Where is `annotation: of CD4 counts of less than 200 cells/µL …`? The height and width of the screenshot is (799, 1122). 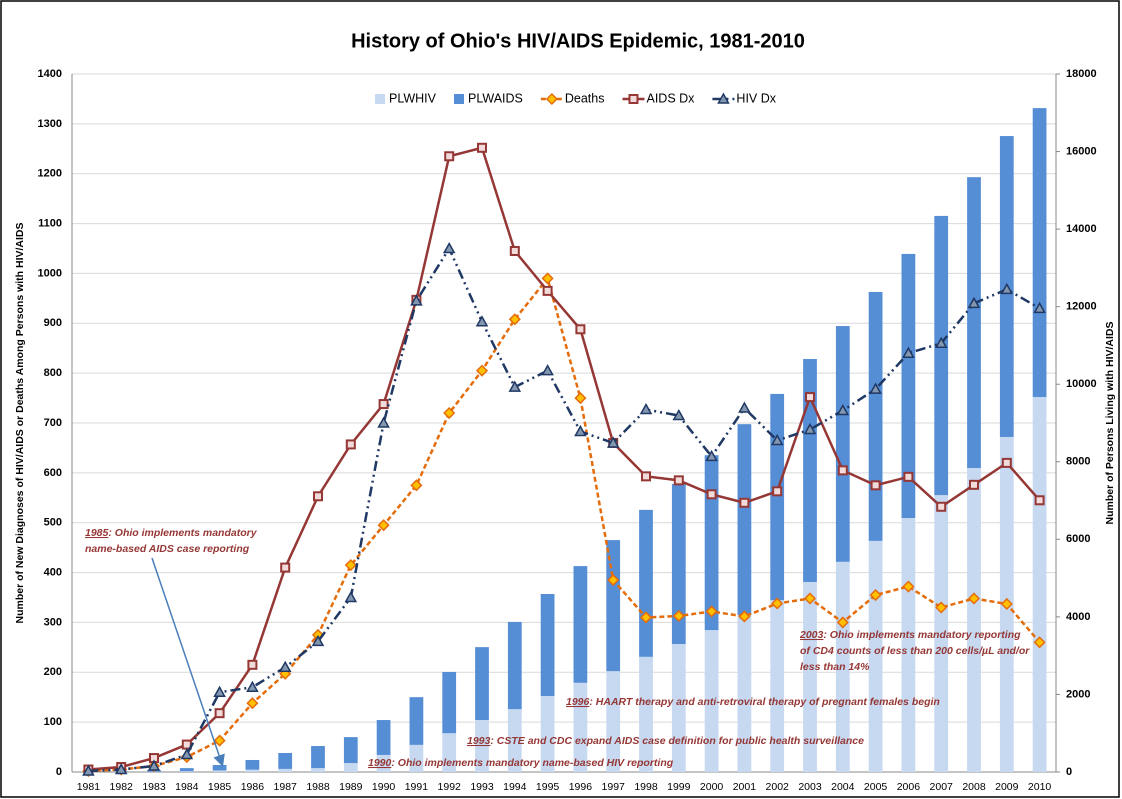 annotation: of CD4 counts of less than 200 cells/µL … is located at coordinates (915, 651).